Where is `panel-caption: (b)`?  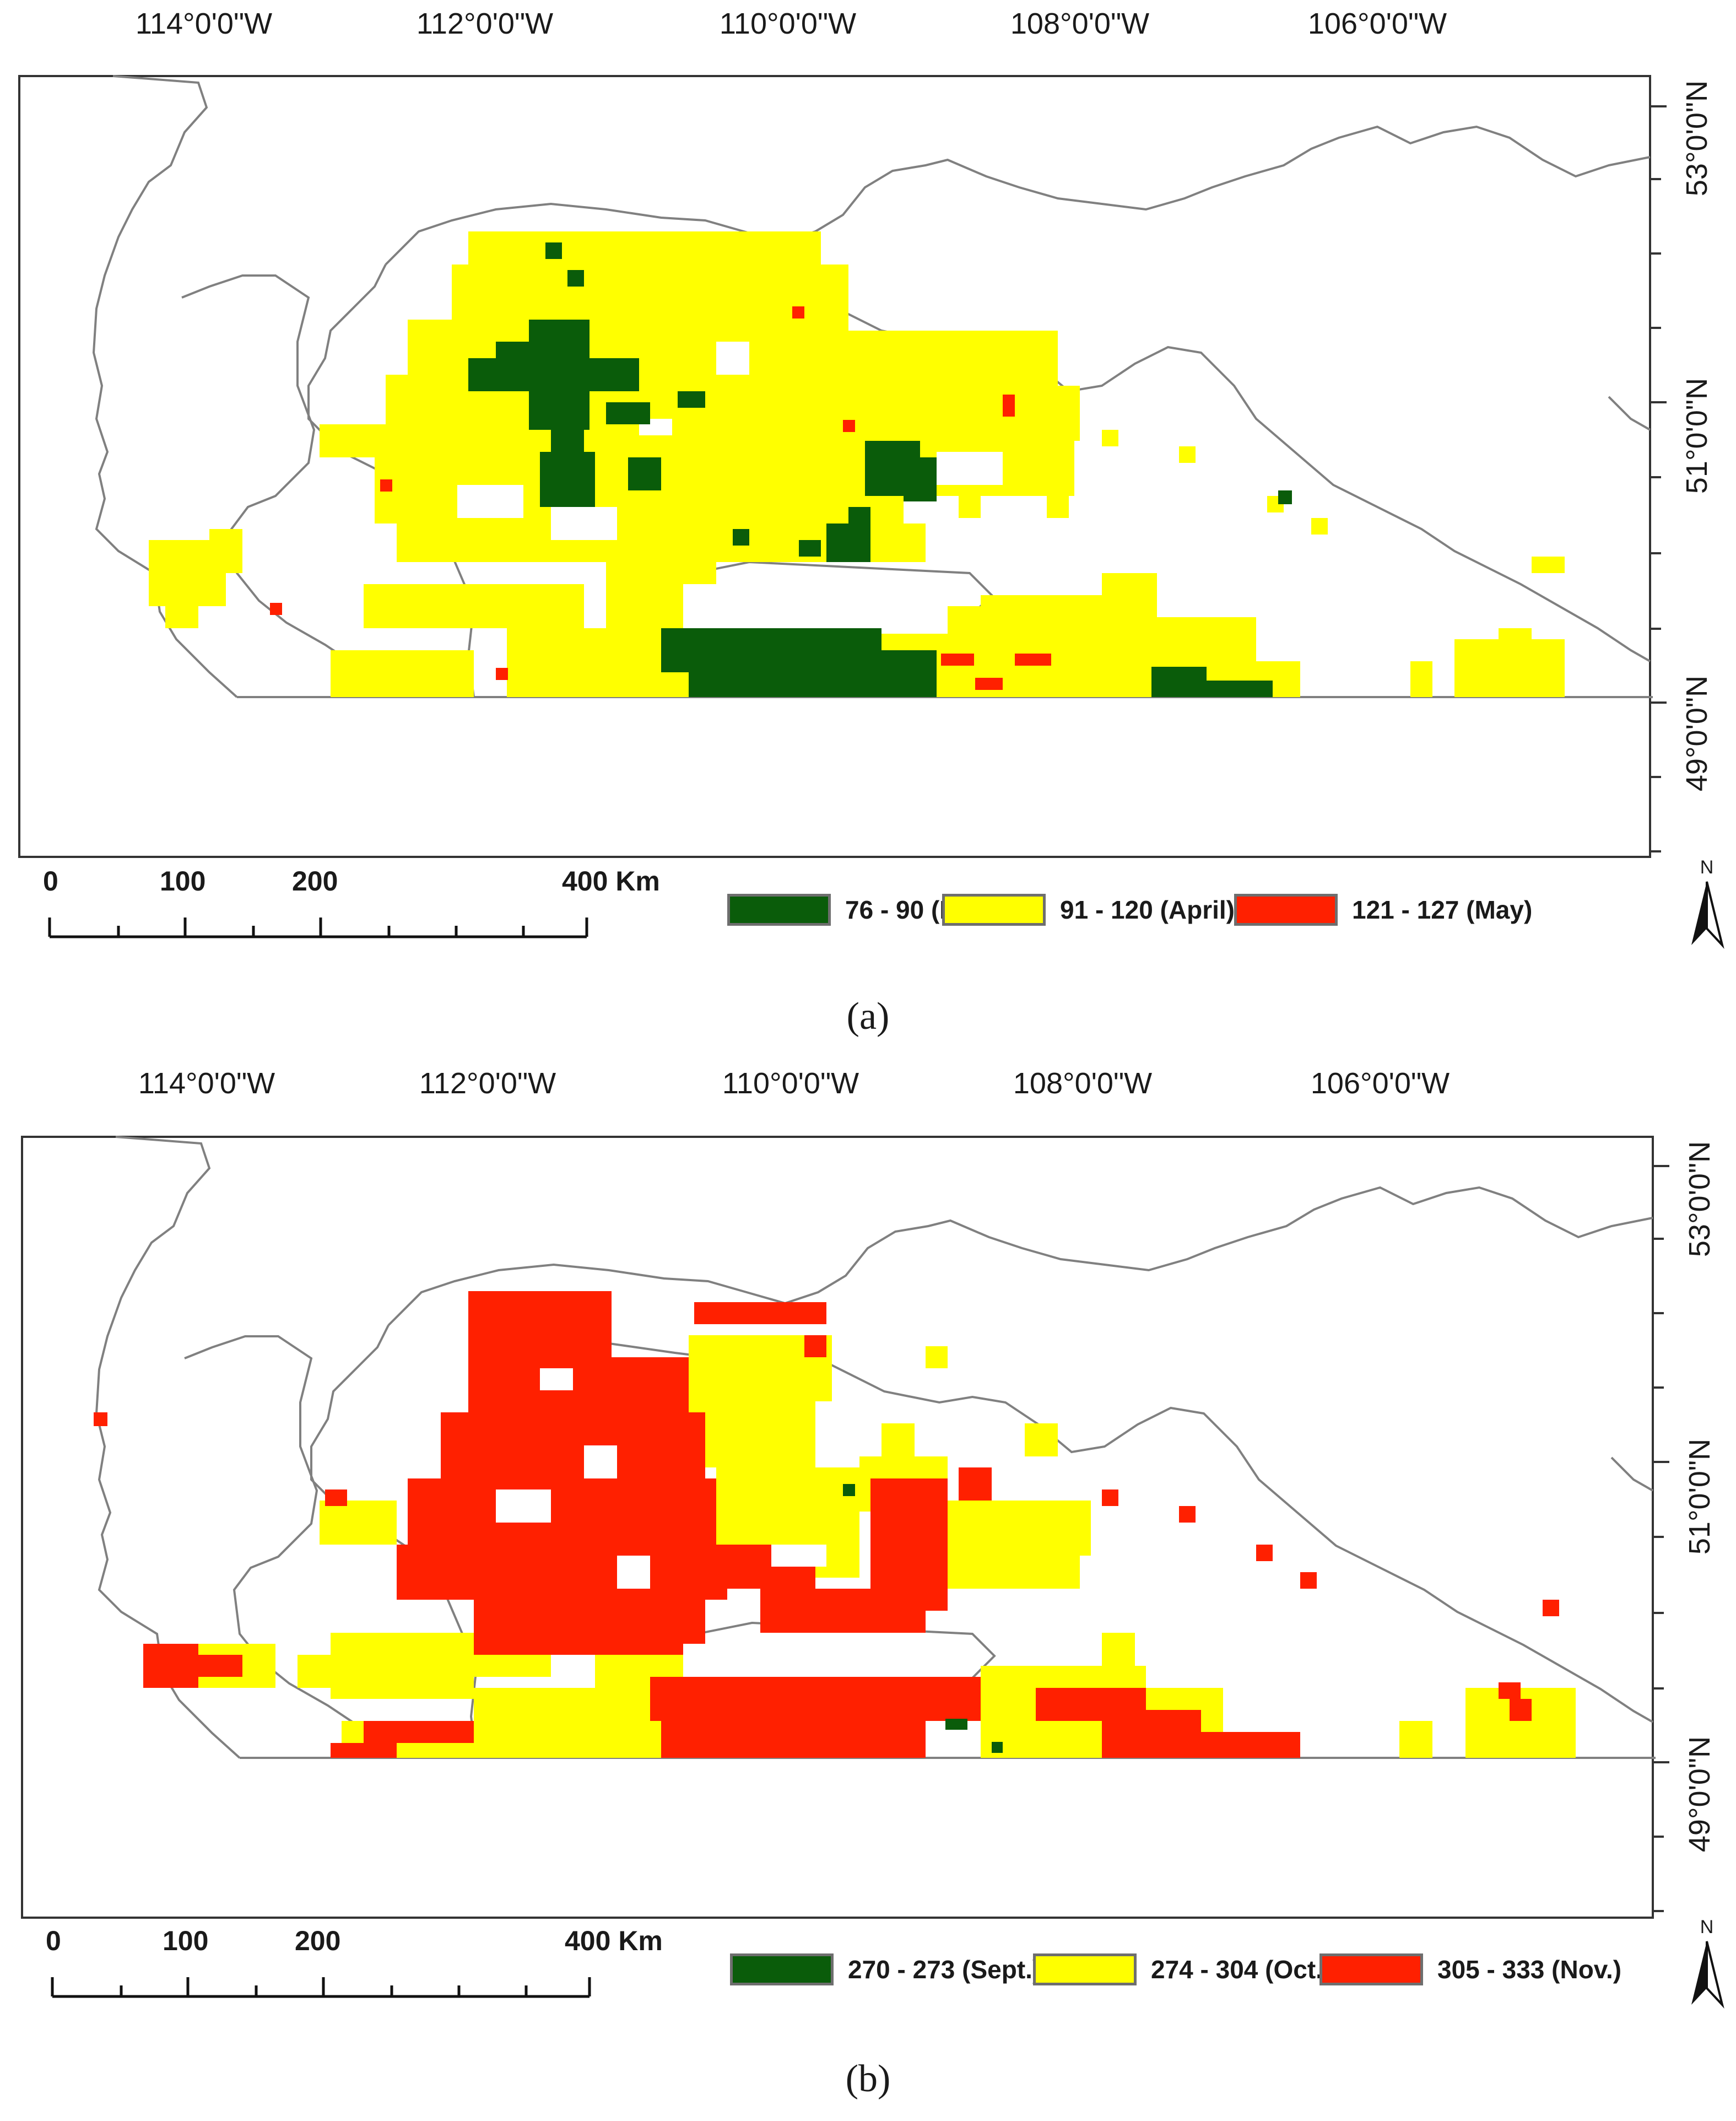
panel-caption: (b) is located at coordinates (868, 2079).